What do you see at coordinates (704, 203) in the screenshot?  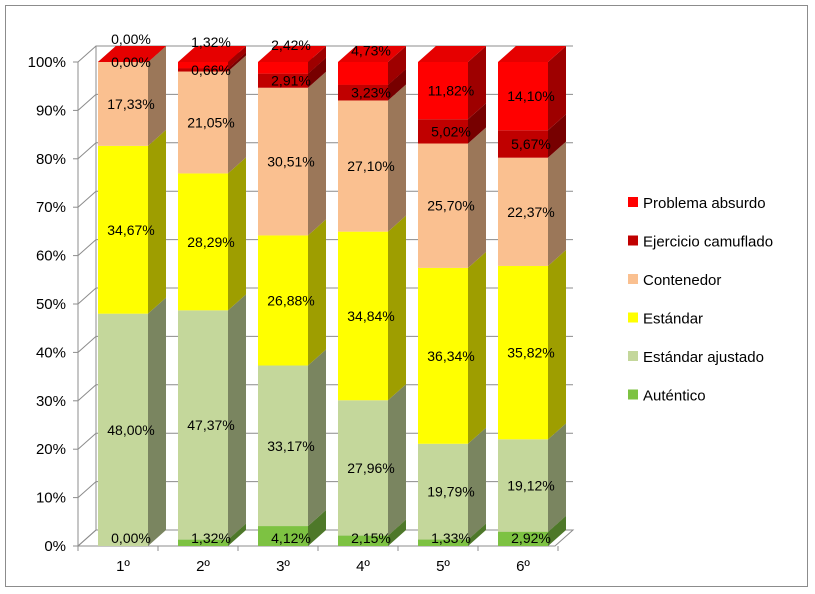 I see `legend-label: Problema absurdo` at bounding box center [704, 203].